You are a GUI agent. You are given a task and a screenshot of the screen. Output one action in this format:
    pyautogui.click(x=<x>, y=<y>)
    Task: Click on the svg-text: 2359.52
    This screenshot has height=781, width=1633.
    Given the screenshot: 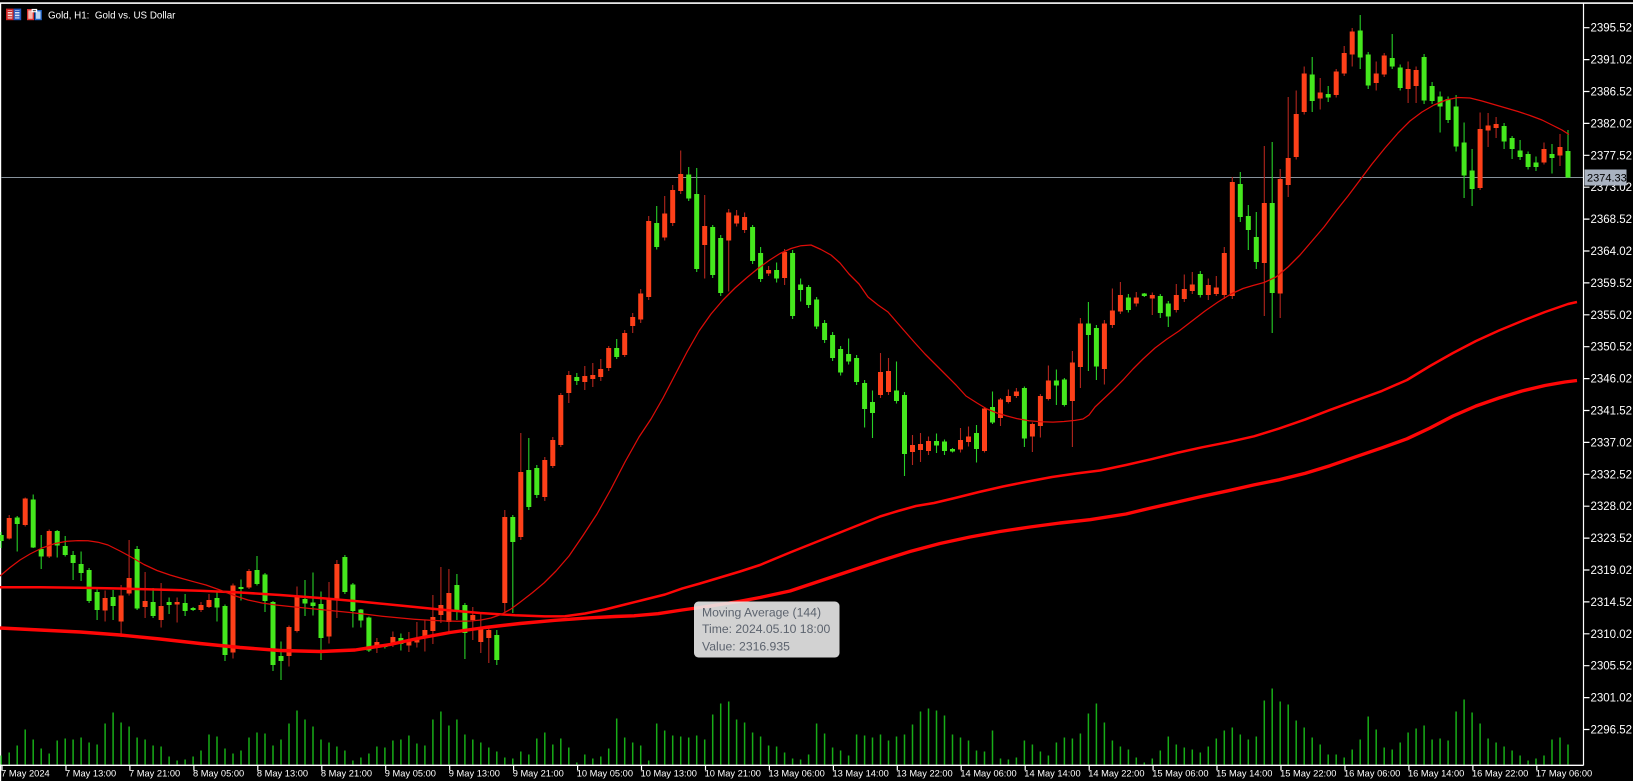 What is the action you would take?
    pyautogui.click(x=1612, y=284)
    